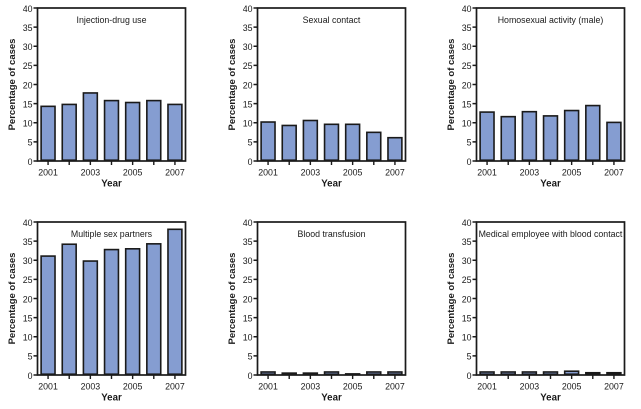  What do you see at coordinates (112, 20) in the screenshot?
I see `svg-text: Injection-drug use` at bounding box center [112, 20].